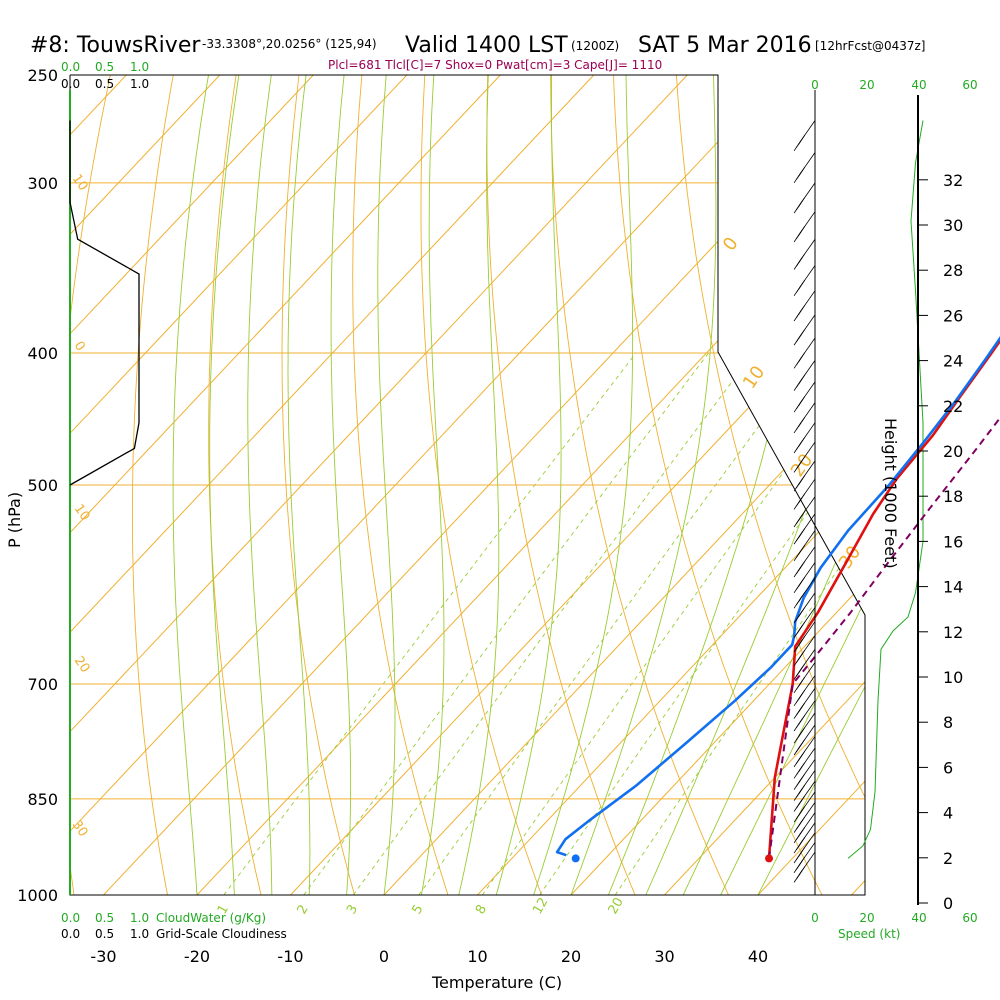  What do you see at coordinates (418, 909) in the screenshot?
I see `mixing-ratio-label: 5` at bounding box center [418, 909].